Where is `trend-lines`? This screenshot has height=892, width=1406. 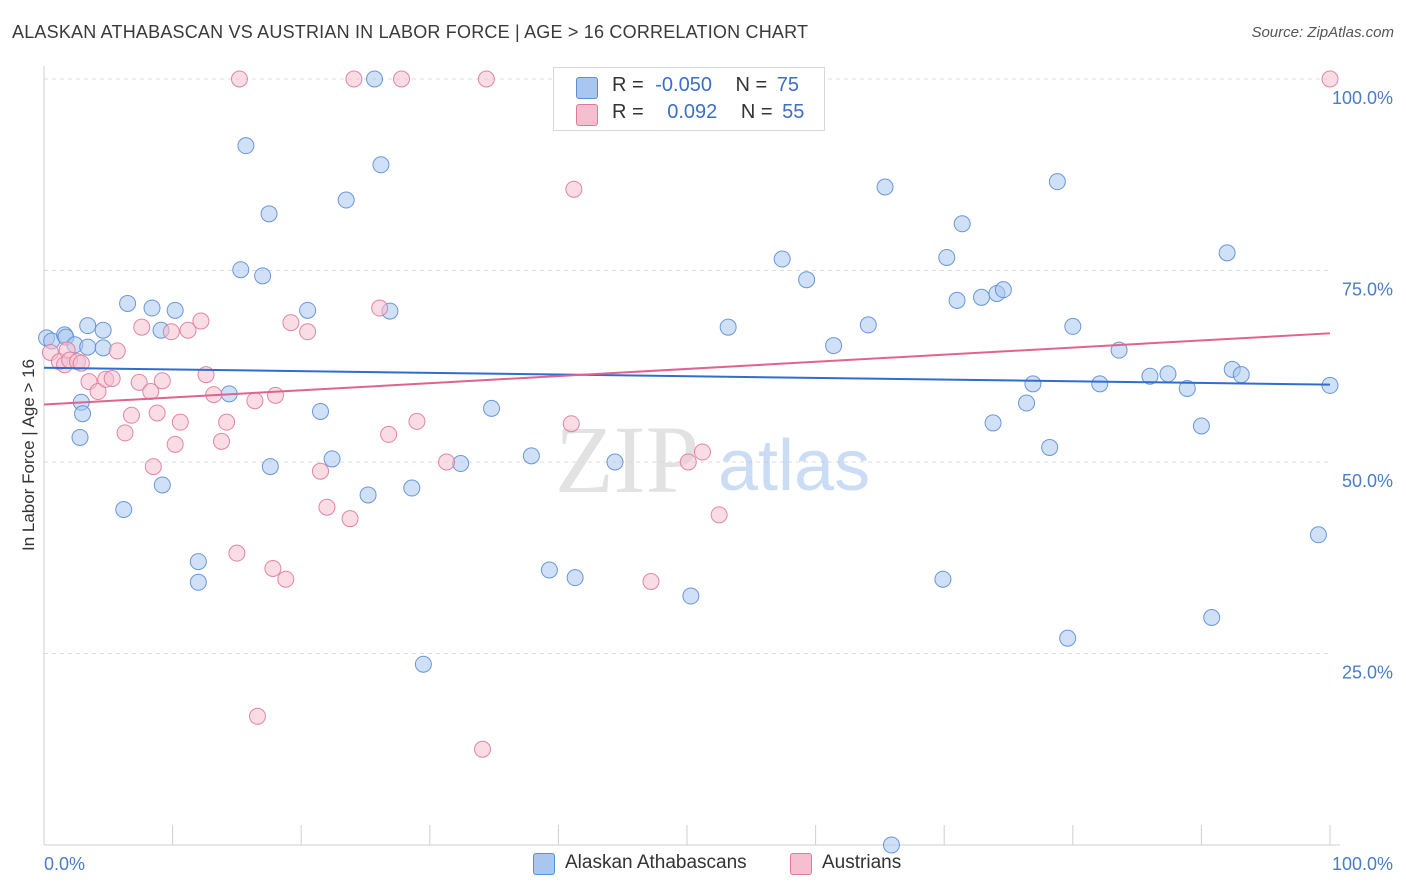
trend-lines is located at coordinates (687, 369).